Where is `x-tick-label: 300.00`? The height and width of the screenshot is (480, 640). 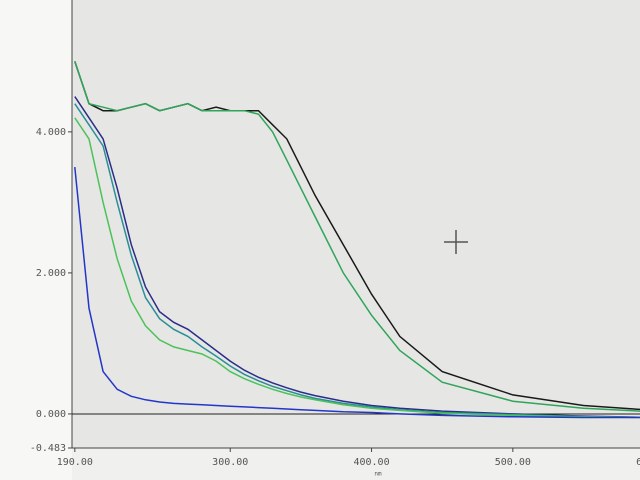
x-tick-label: 300.00 is located at coordinates (230, 462).